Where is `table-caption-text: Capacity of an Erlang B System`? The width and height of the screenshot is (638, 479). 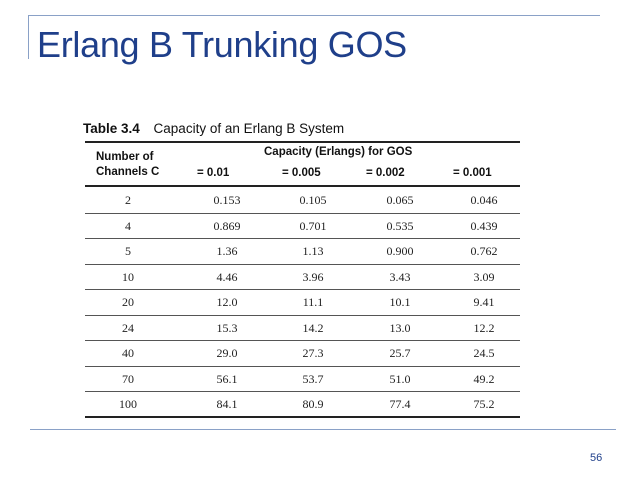
table-caption-text: Capacity of an Erlang B System is located at coordinates (249, 128).